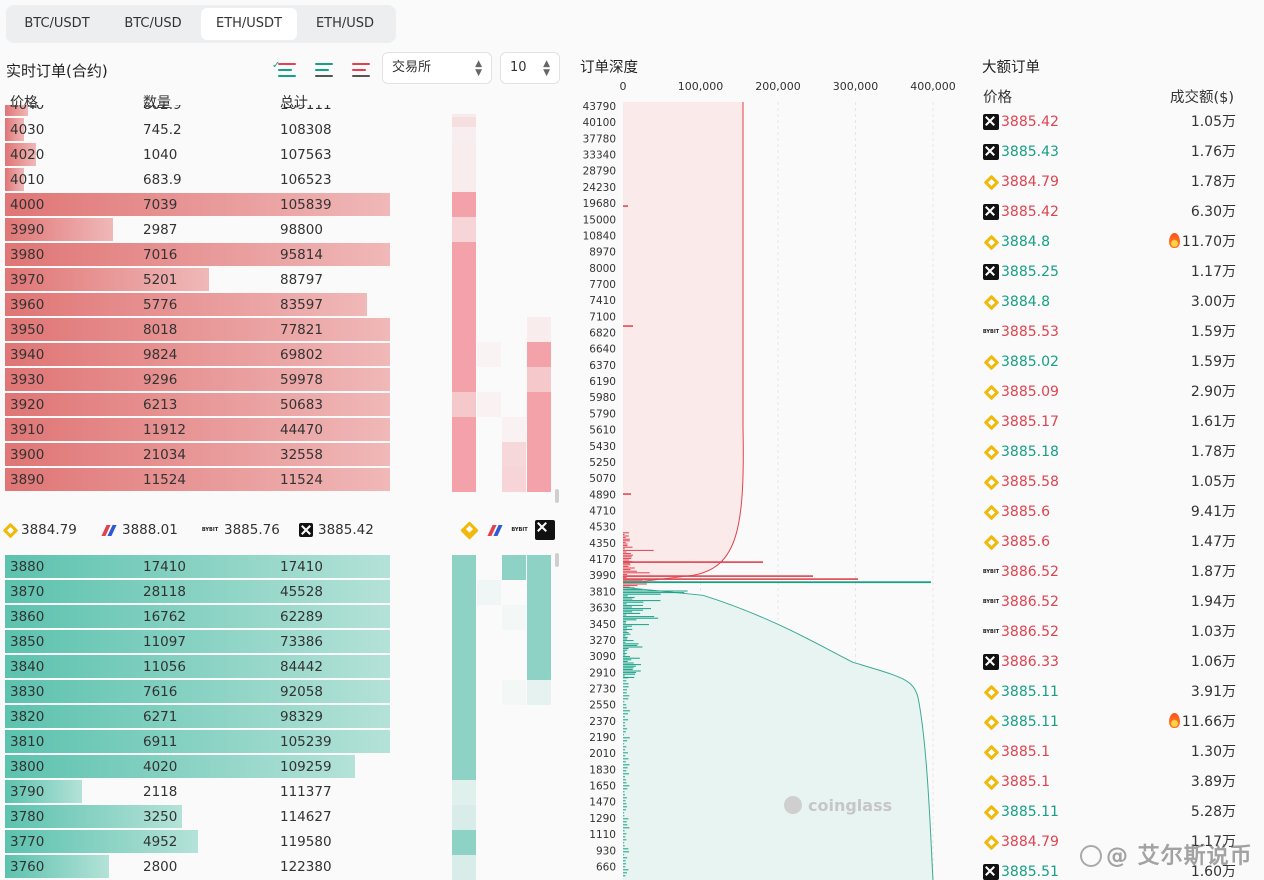 The image size is (1264, 880). Describe the element at coordinates (1112, 572) in the screenshot. I see `large-order-row: BYBIT 3886.52 1.87万` at that location.